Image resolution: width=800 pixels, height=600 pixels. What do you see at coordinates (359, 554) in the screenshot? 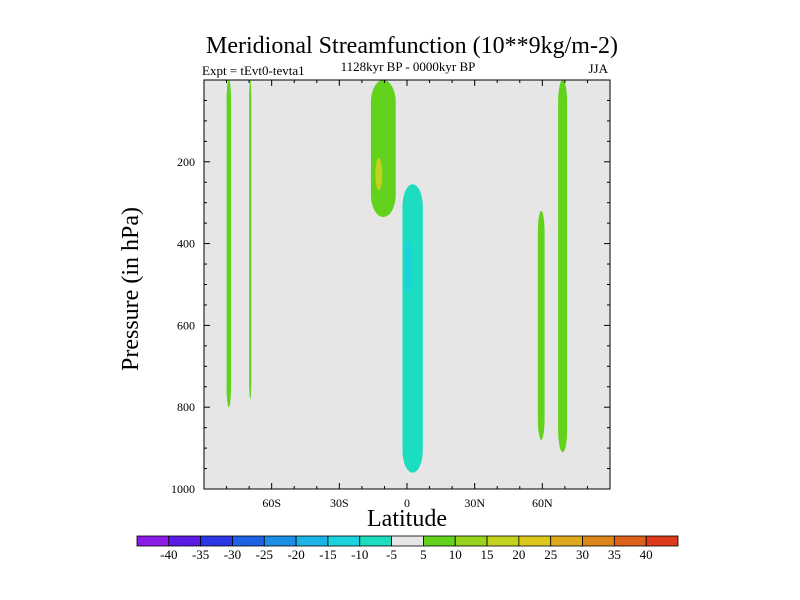
I see `colorbar-label: -10` at bounding box center [359, 554].